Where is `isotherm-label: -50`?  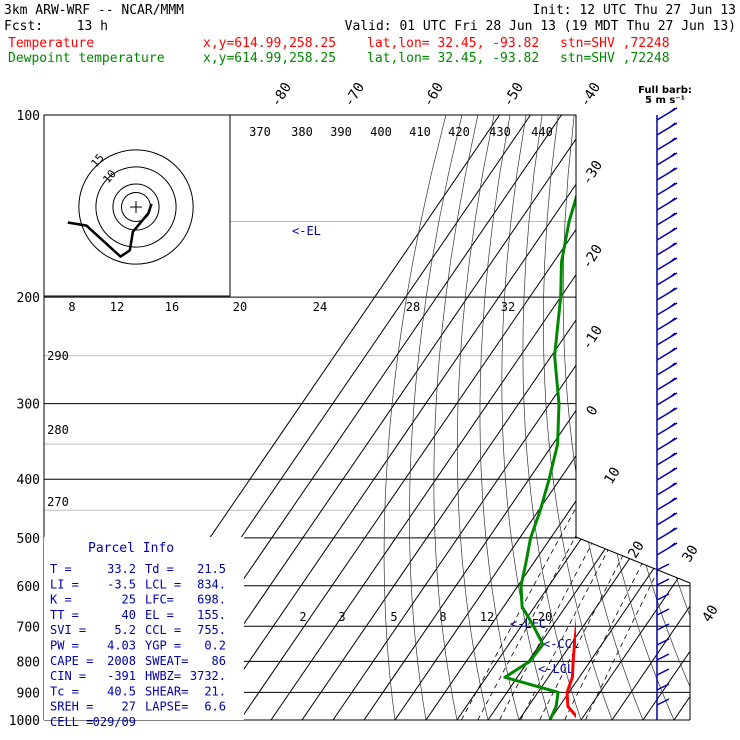
isotherm-label: -50 is located at coordinates (513, 95).